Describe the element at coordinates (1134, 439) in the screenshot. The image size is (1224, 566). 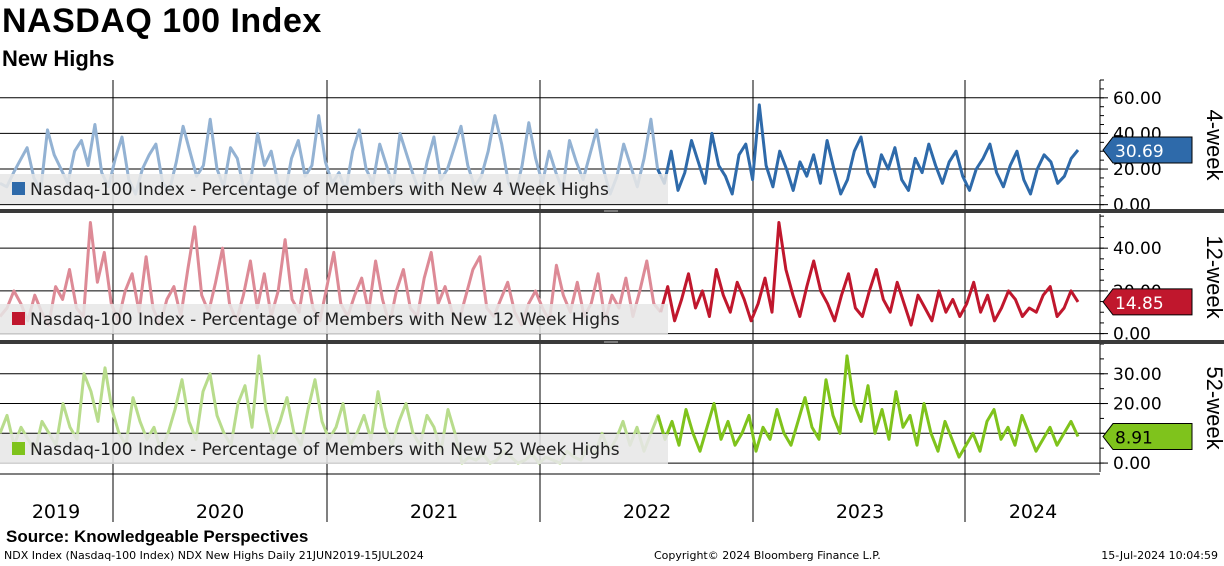
I see `last-value-label: 8.91` at that location.